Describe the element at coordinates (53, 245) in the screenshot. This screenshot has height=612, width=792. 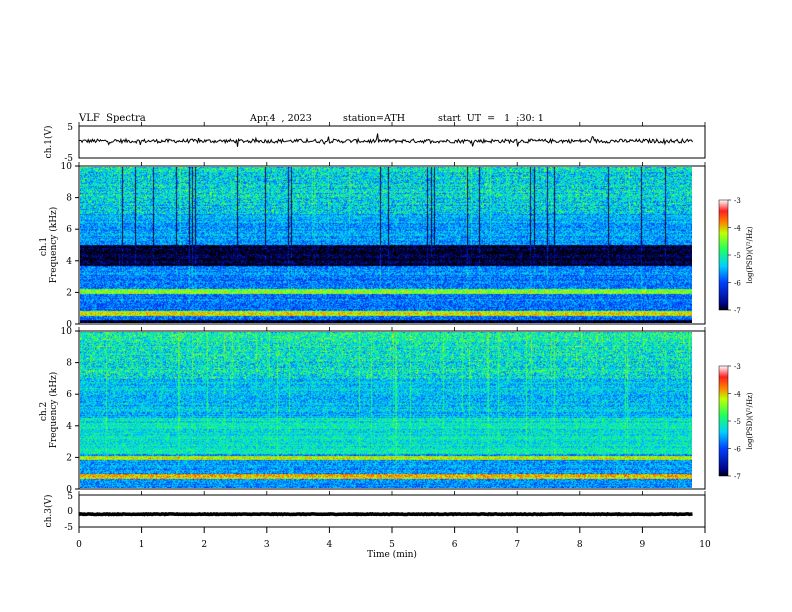
I see `ch1-ylabel-line2: Frequency (kHz)` at that location.